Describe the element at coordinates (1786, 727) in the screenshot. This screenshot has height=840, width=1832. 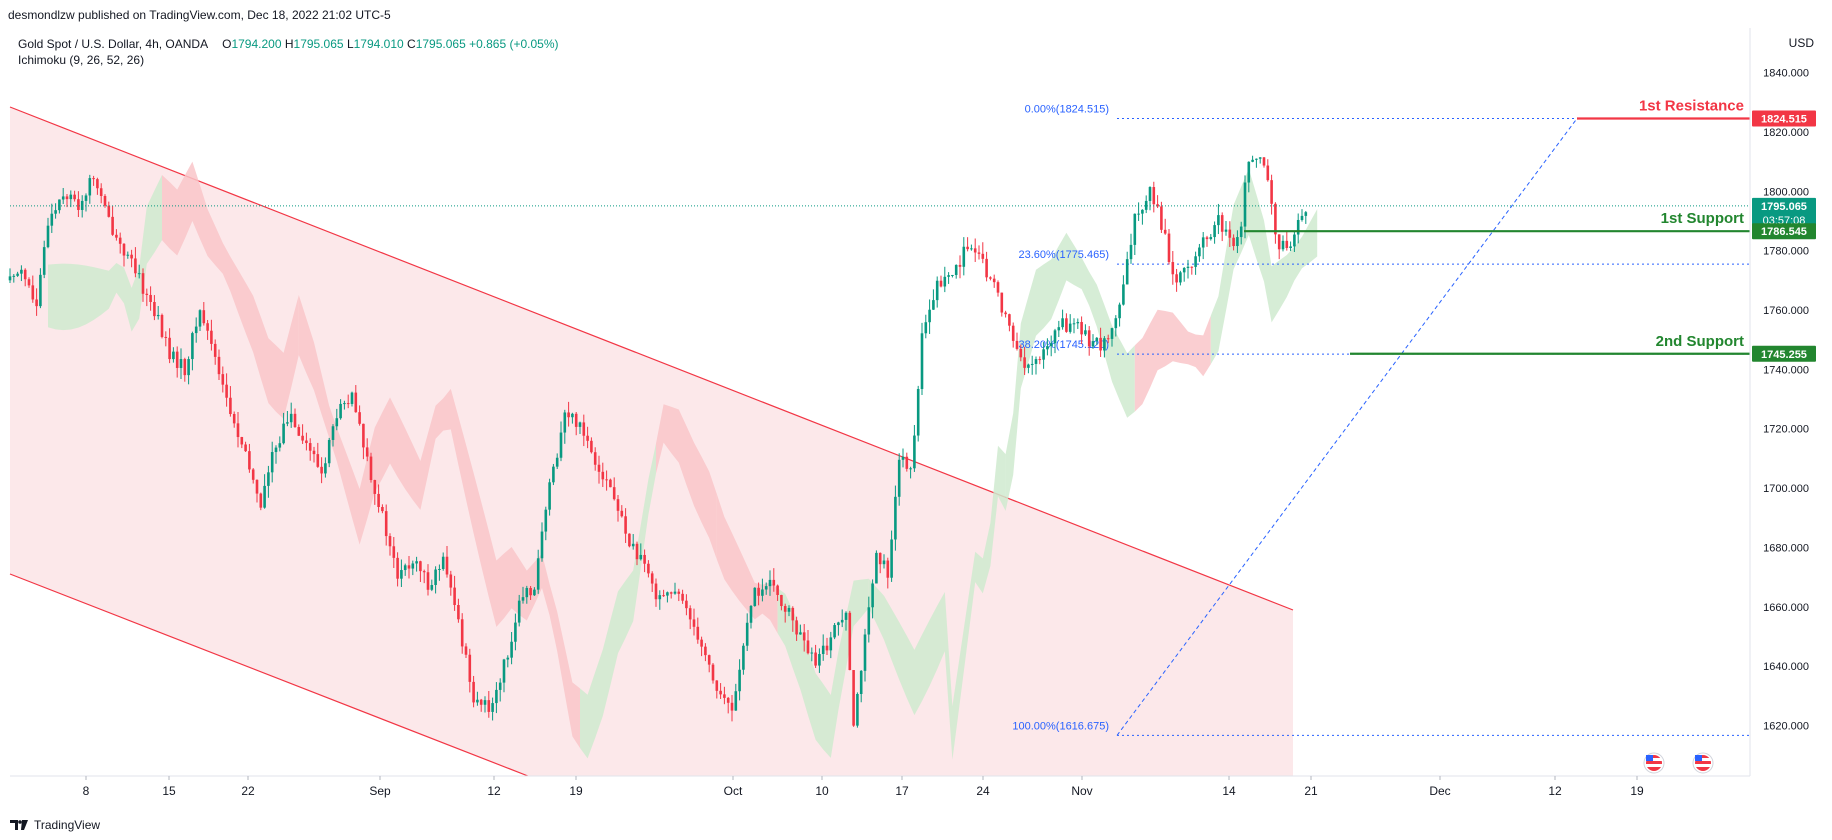
I see `y-tick-label: 1620.000` at that location.